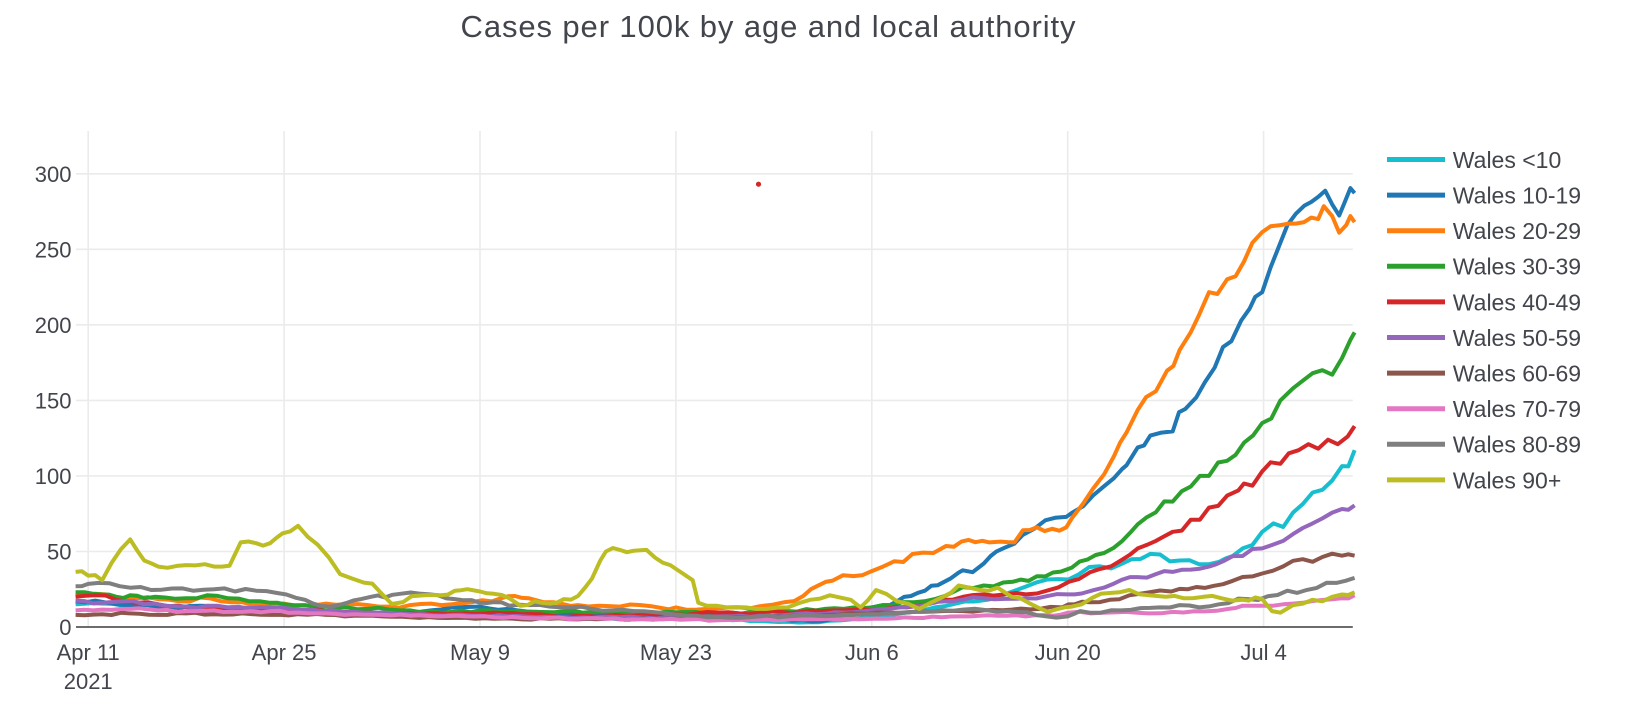  What do you see at coordinates (53, 174) in the screenshot?
I see `svg-text: 300` at bounding box center [53, 174].